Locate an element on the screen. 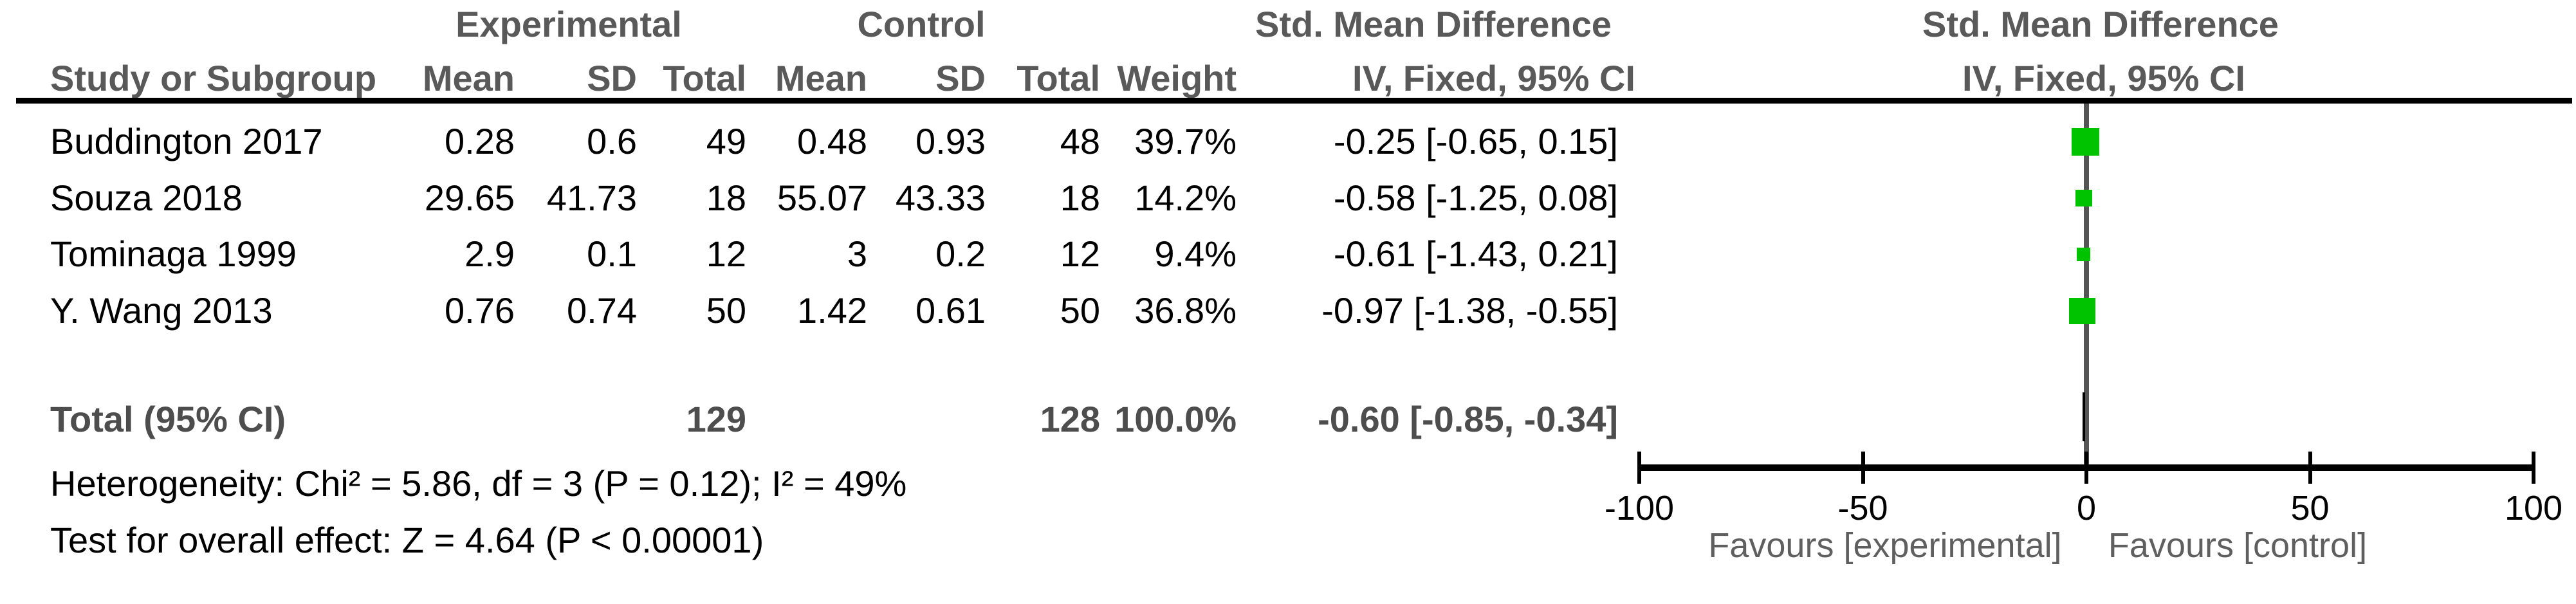 The image size is (2576, 604). sd-exp-value: 0.1 is located at coordinates (612, 253).